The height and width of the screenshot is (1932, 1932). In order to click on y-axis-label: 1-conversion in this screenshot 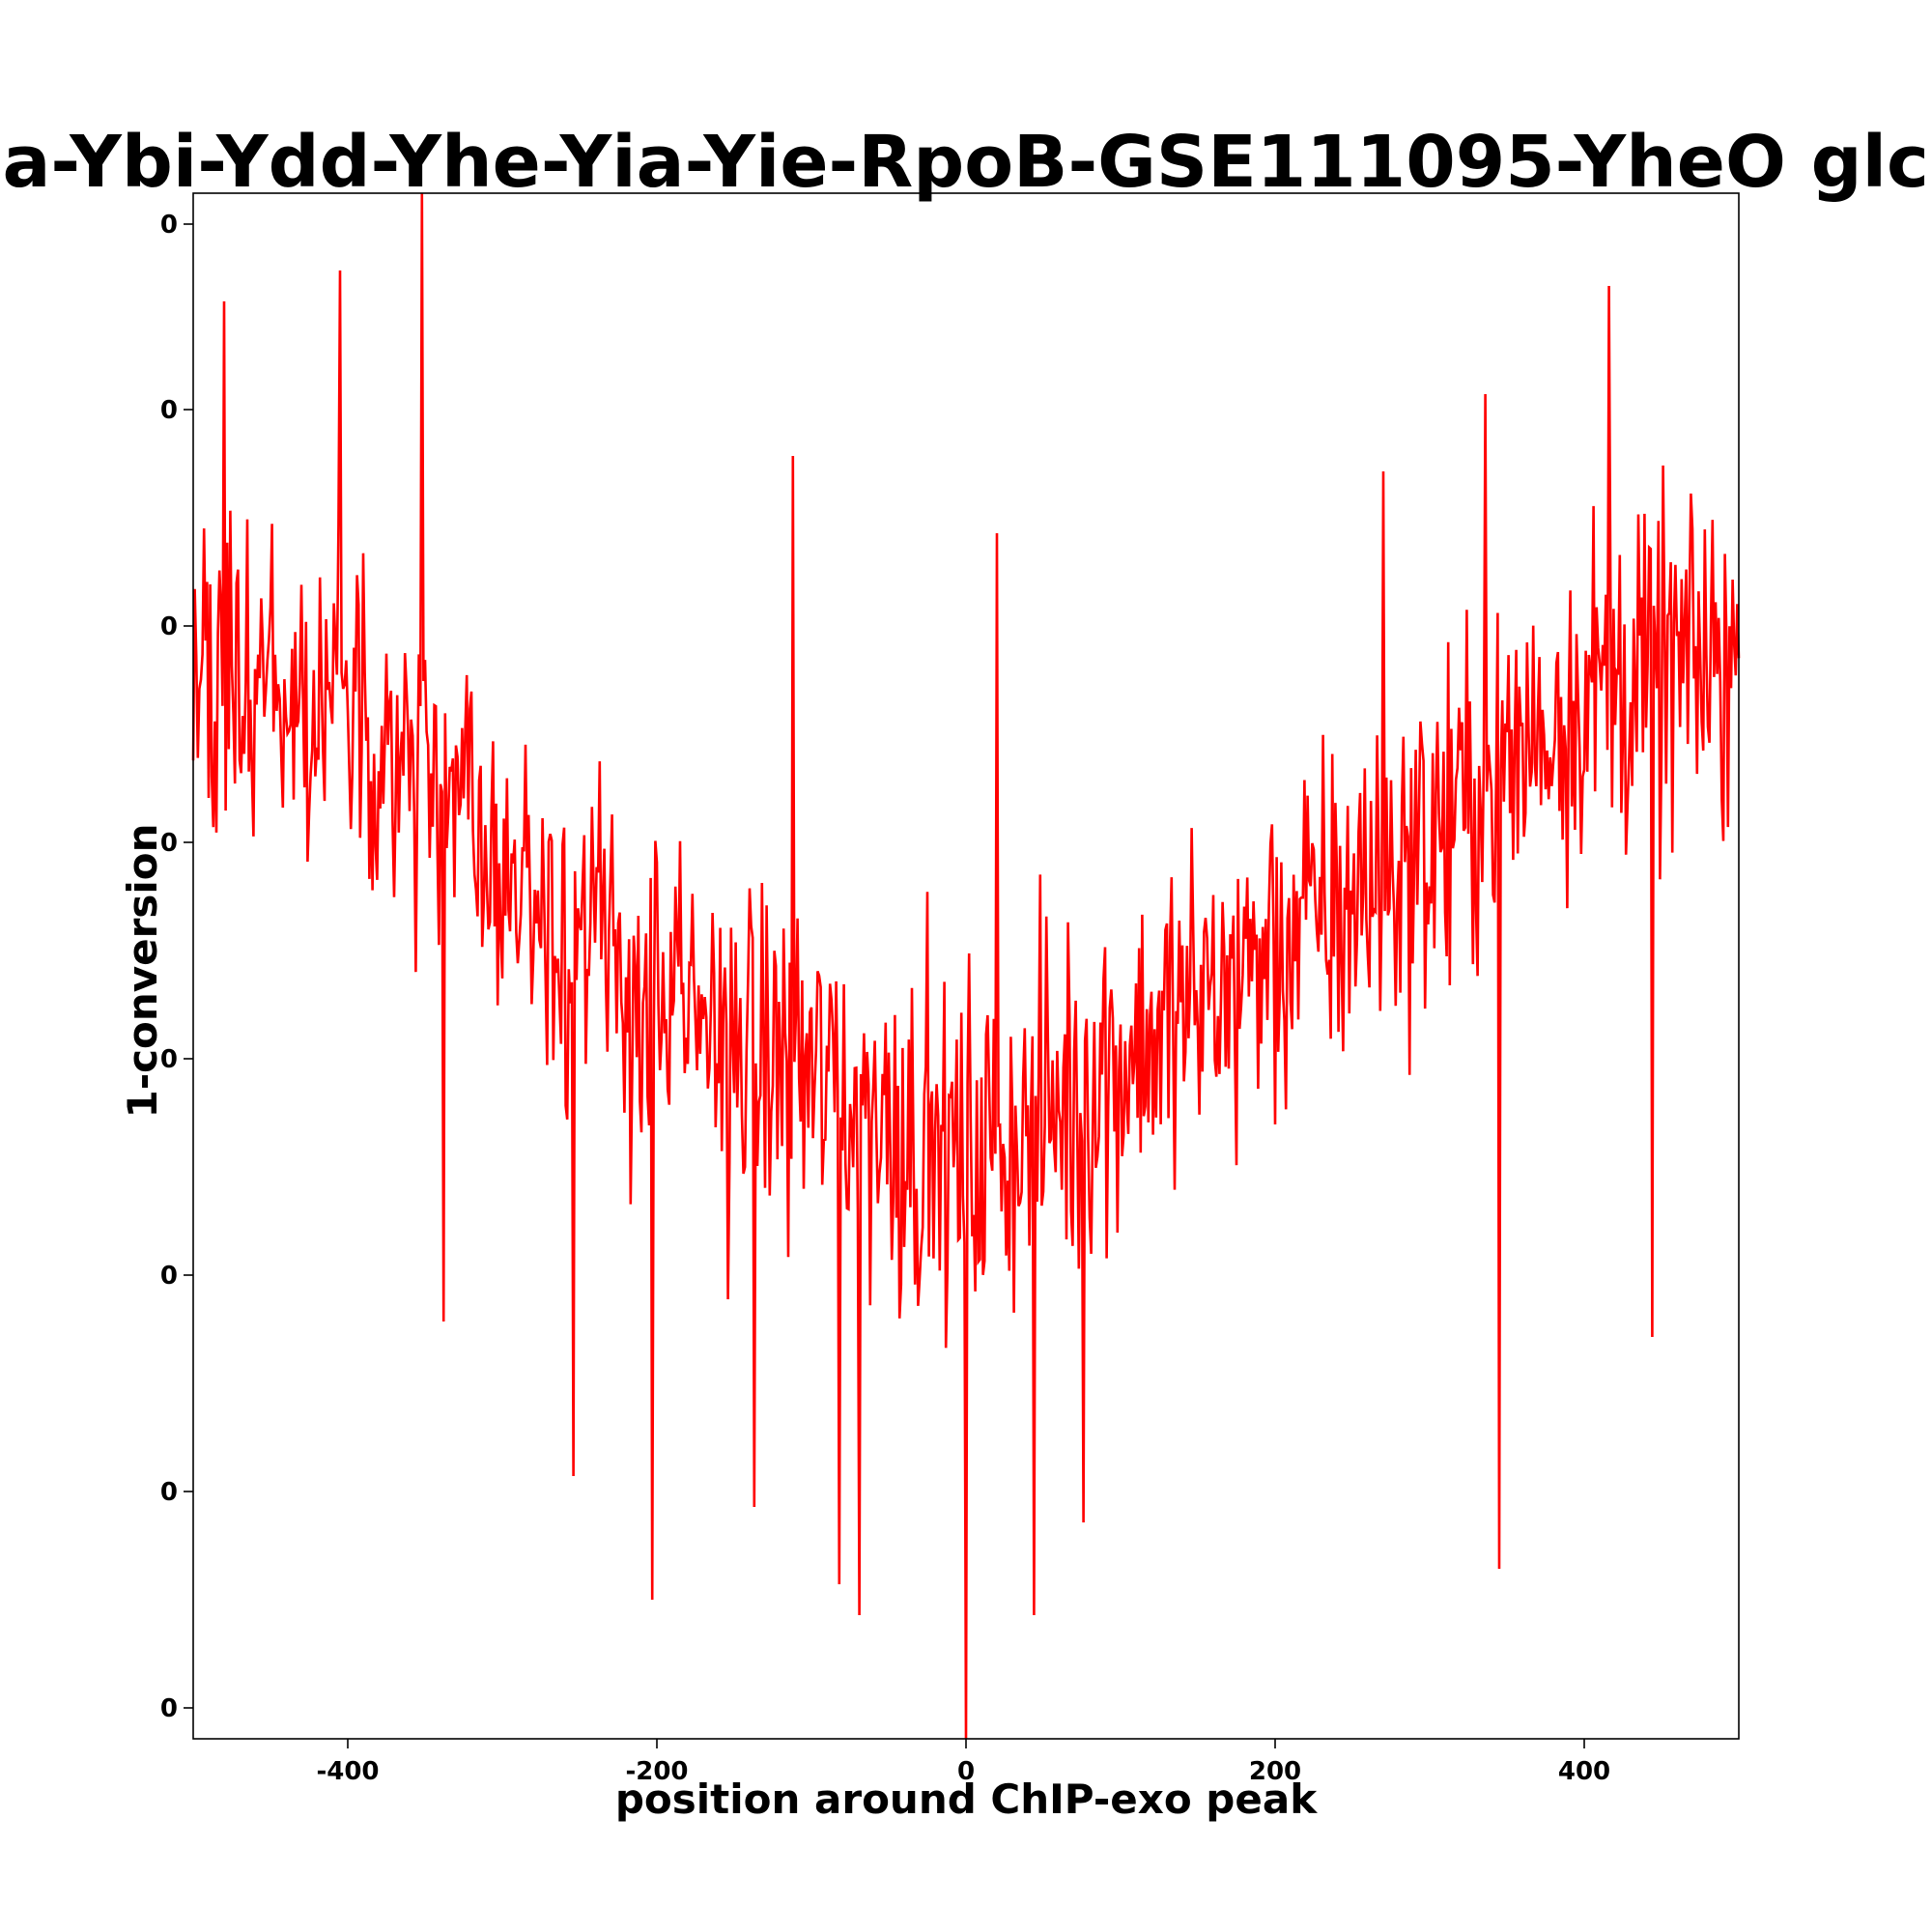, I will do `click(142, 970)`.